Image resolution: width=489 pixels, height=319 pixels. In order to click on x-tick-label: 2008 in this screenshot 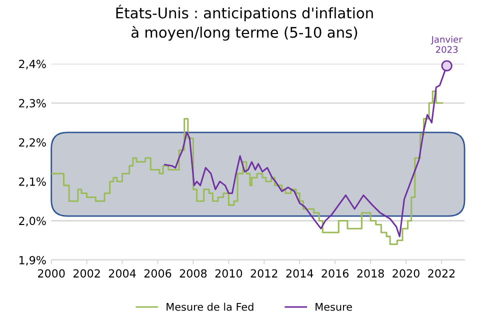, I will do `click(193, 273)`.